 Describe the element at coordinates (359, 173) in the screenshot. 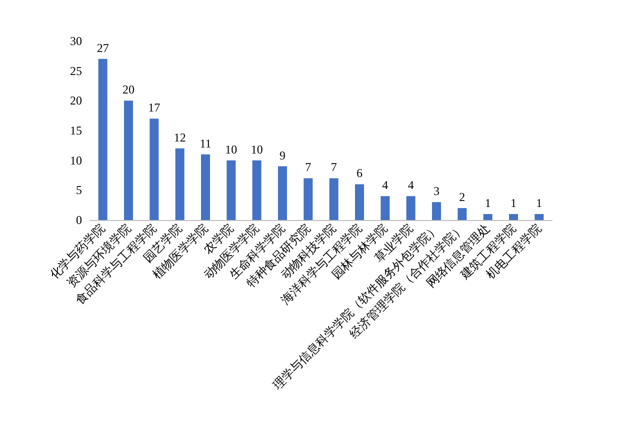

I see `data-label: 6` at that location.